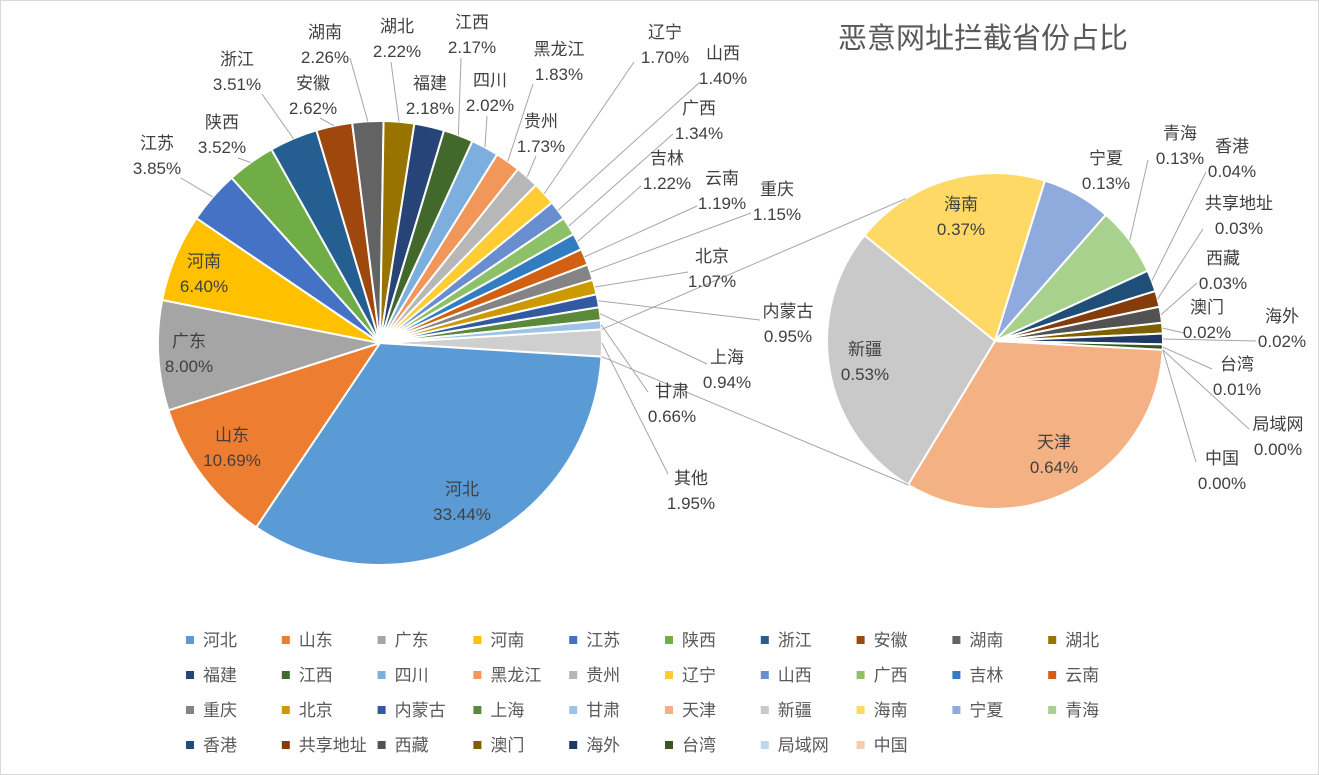 This screenshot has width=1319, height=775. Describe the element at coordinates (1278, 424) in the screenshot. I see `secondary-pie-slice-12-name-label: 局域网` at that location.